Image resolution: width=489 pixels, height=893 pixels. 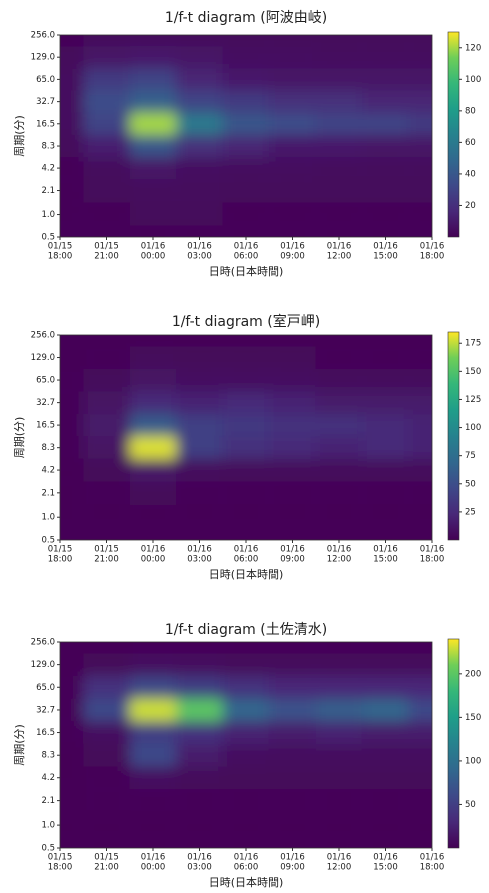 I want to click on x-tick-time: 12:00, so click(x=339, y=868).